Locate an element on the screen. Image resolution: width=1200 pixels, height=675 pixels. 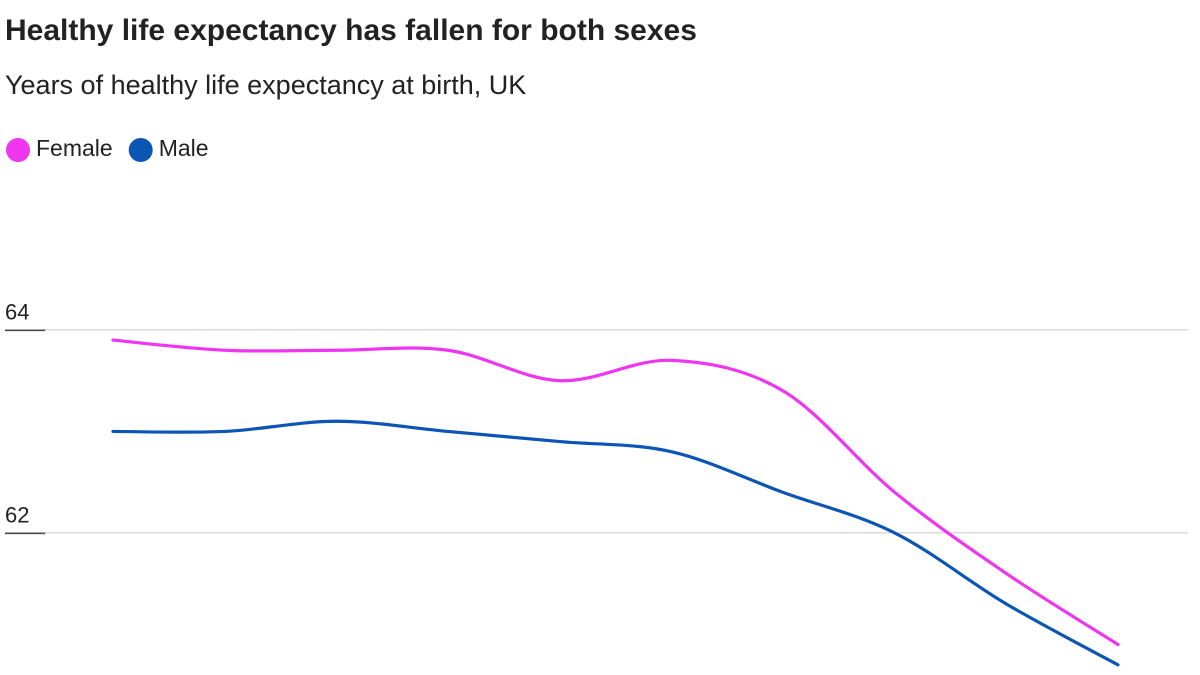
y-tick-label: 64 is located at coordinates (17, 312).